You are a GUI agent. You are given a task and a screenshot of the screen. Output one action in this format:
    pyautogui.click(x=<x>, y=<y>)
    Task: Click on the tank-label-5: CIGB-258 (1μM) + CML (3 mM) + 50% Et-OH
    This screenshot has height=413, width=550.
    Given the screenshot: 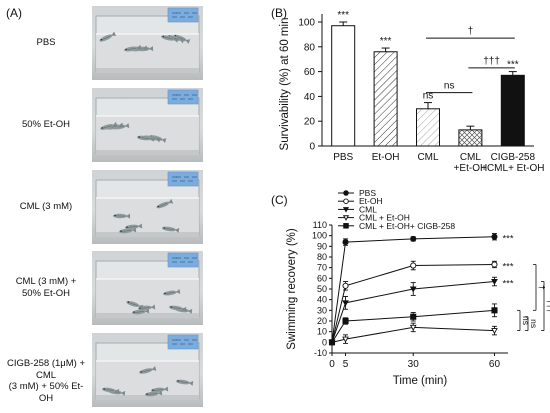 What is the action you would take?
    pyautogui.click(x=46, y=381)
    